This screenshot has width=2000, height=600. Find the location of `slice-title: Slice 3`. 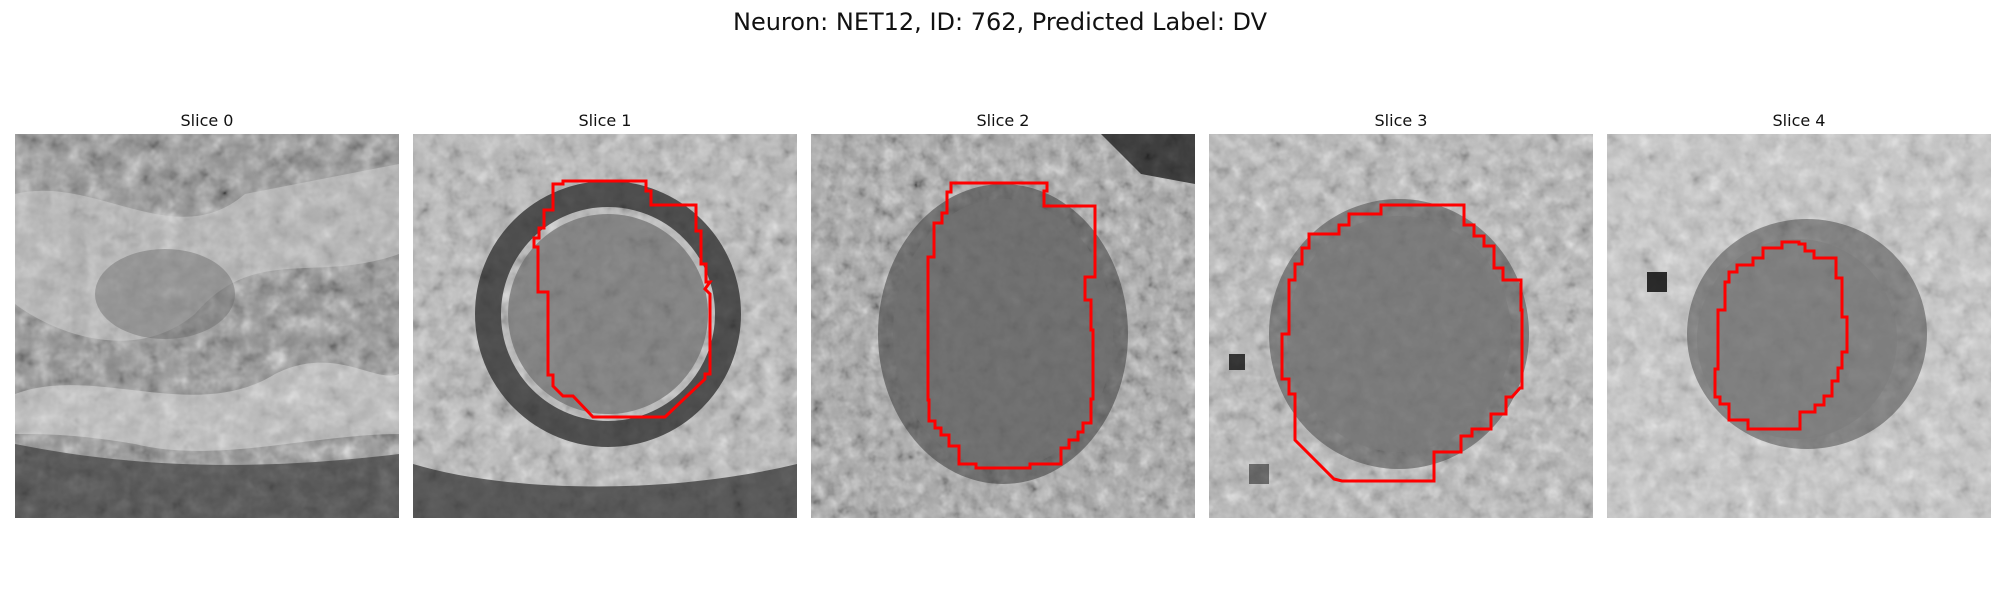

slice-title: Slice 3 is located at coordinates (1401, 120).